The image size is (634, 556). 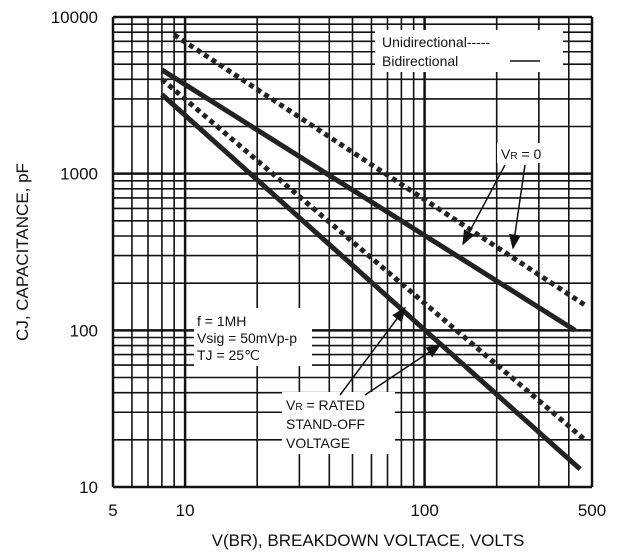 What do you see at coordinates (22, 252) in the screenshot?
I see `y-axis-label: CJ, CAPACITANCE, pF` at bounding box center [22, 252].